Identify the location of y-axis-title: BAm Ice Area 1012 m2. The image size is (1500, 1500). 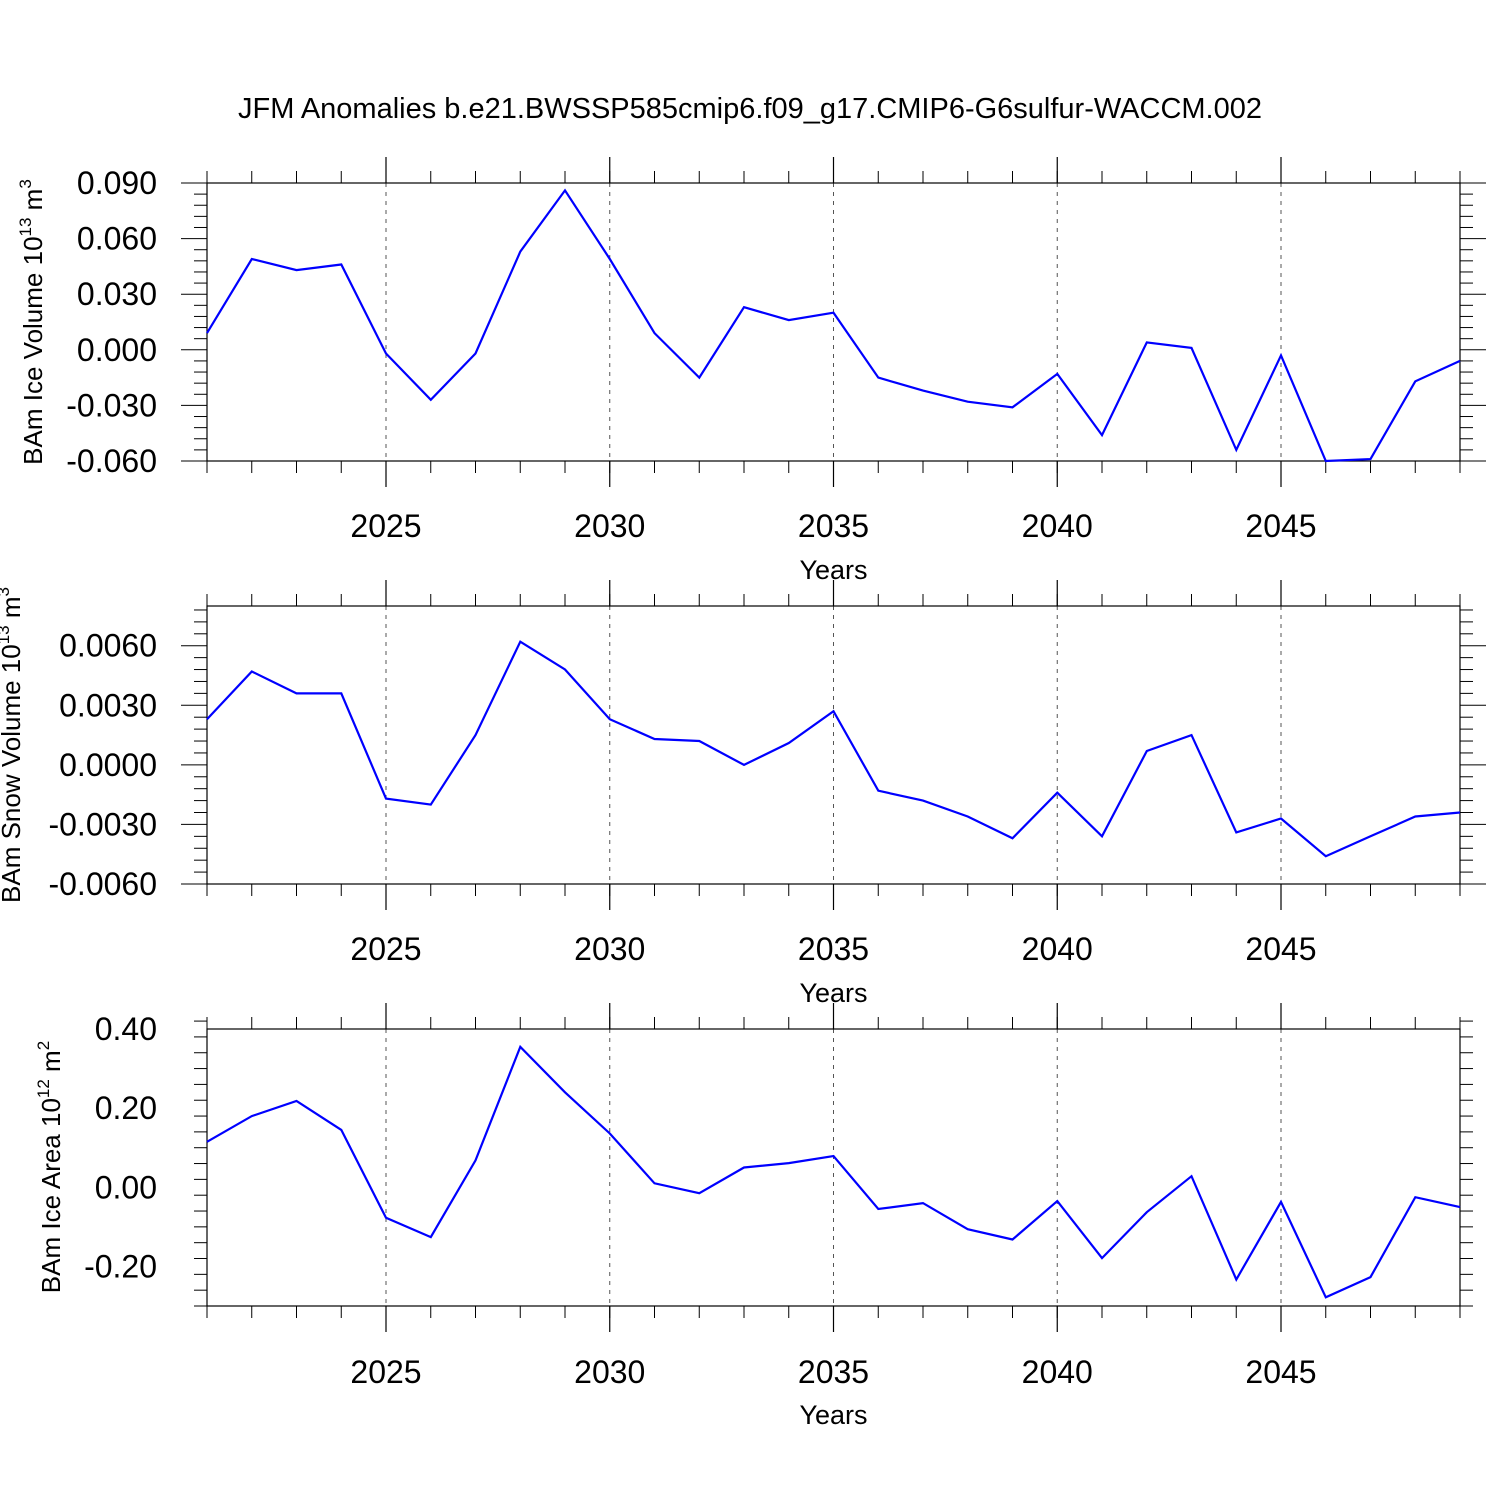
(50, 1167).